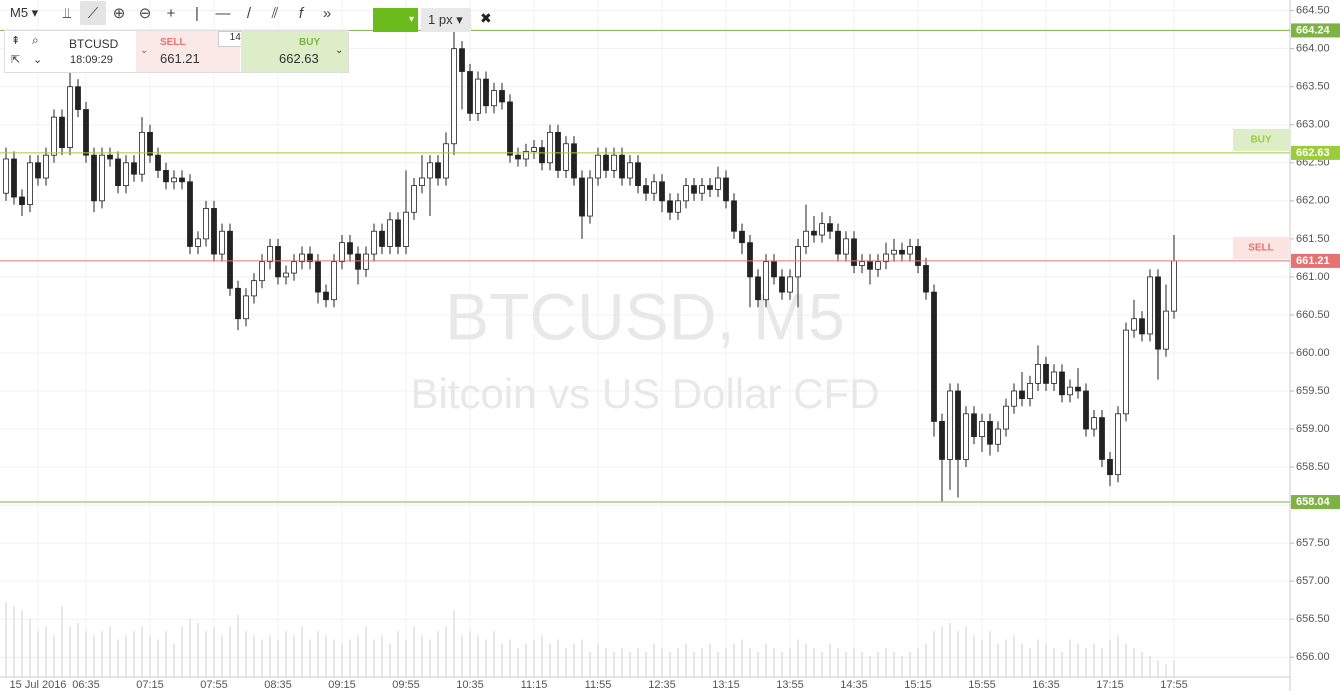 The height and width of the screenshot is (691, 1340). What do you see at coordinates (395, 20) in the screenshot?
I see `color-button: ▾` at bounding box center [395, 20].